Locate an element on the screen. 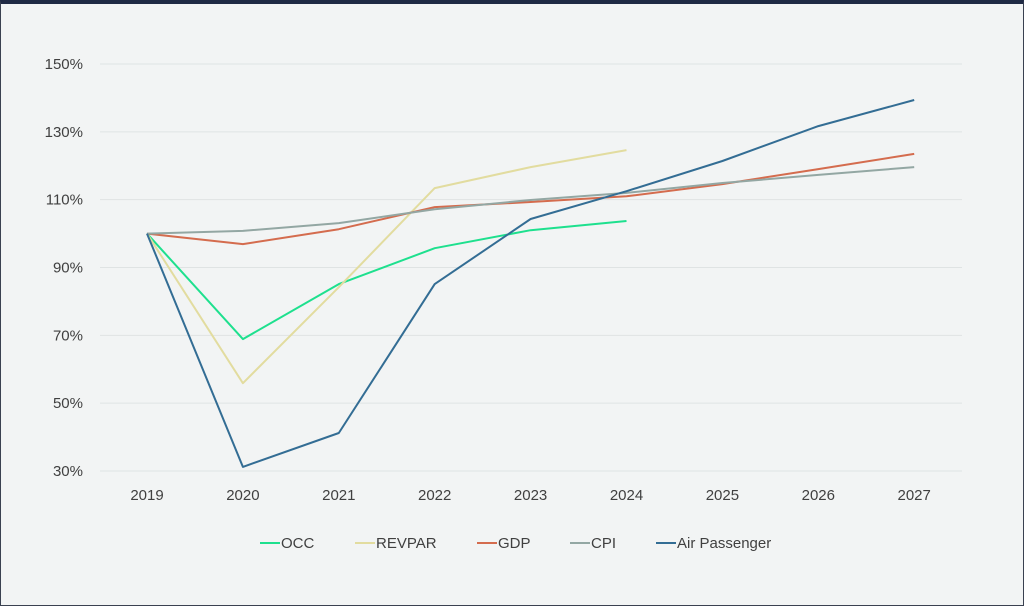 The height and width of the screenshot is (606, 1024). x-tick-label: 2022 is located at coordinates (434, 495).